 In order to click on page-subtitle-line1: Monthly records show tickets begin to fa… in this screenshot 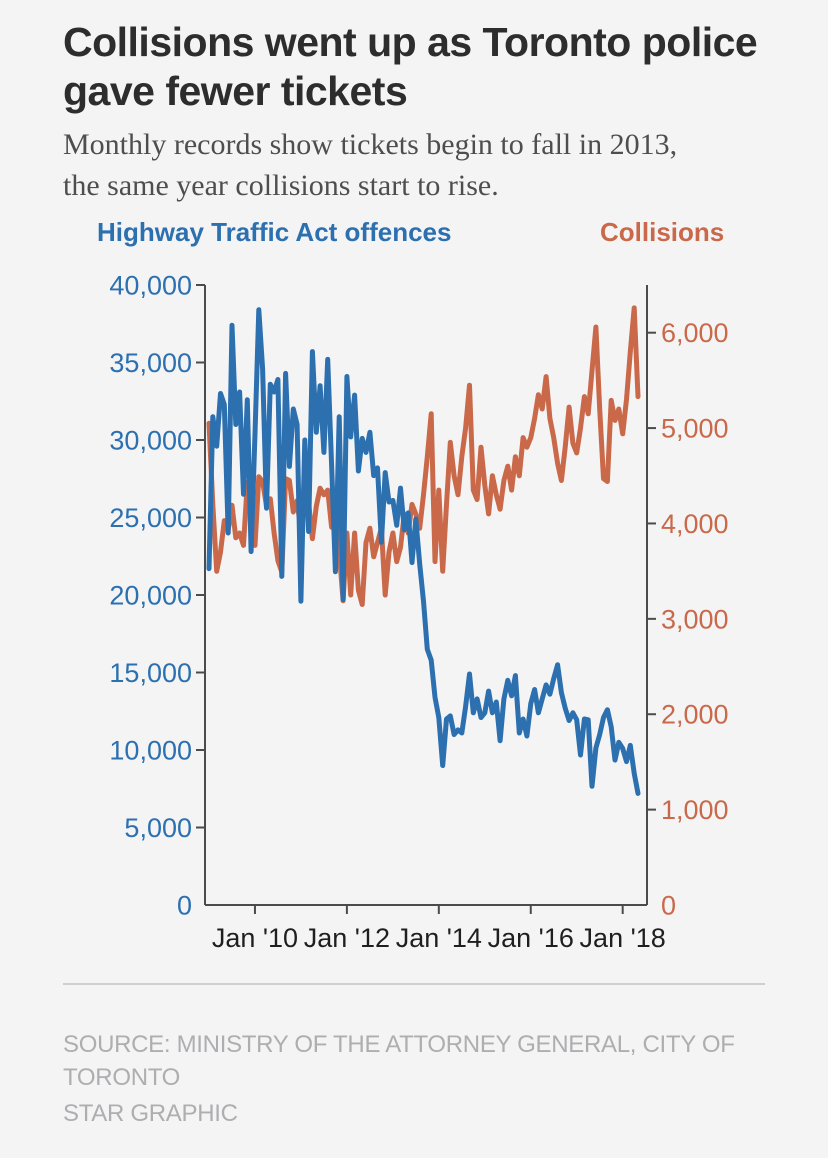, I will do `click(370, 144)`.